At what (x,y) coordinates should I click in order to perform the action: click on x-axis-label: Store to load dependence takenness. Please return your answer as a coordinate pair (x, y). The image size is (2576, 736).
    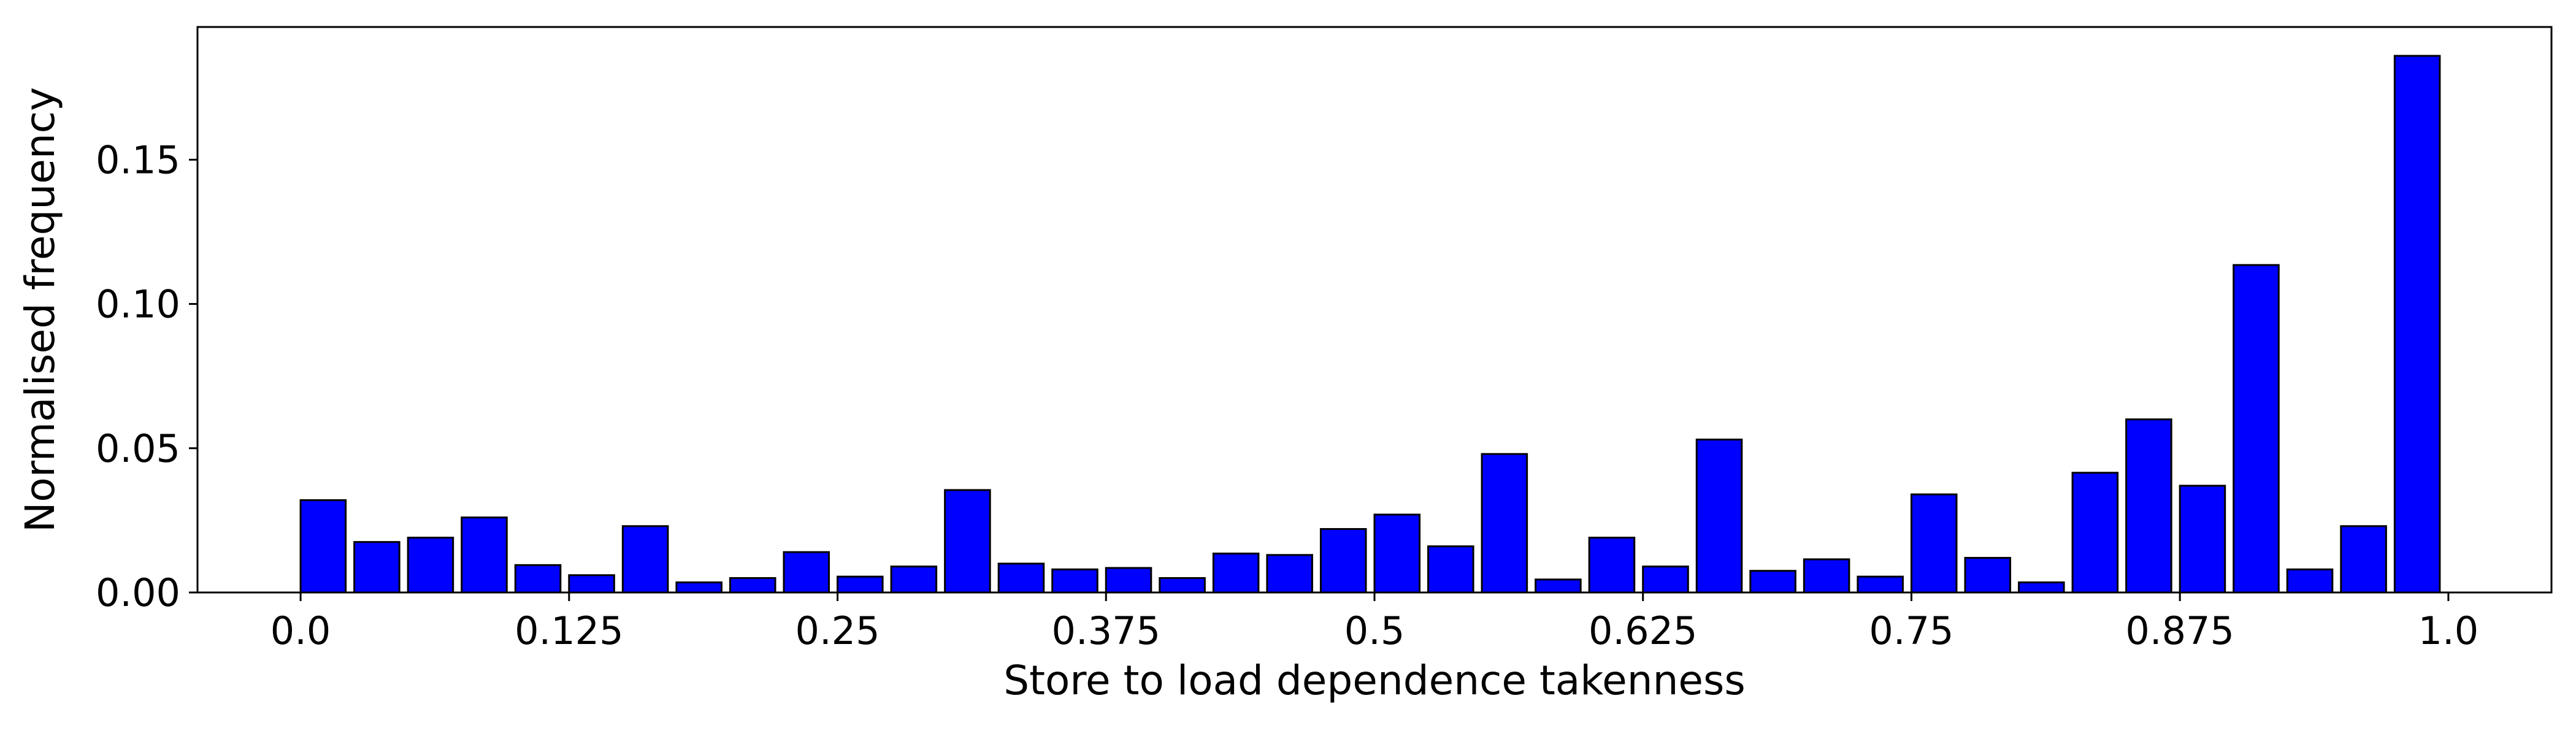
    Looking at the image, I should click on (1374, 680).